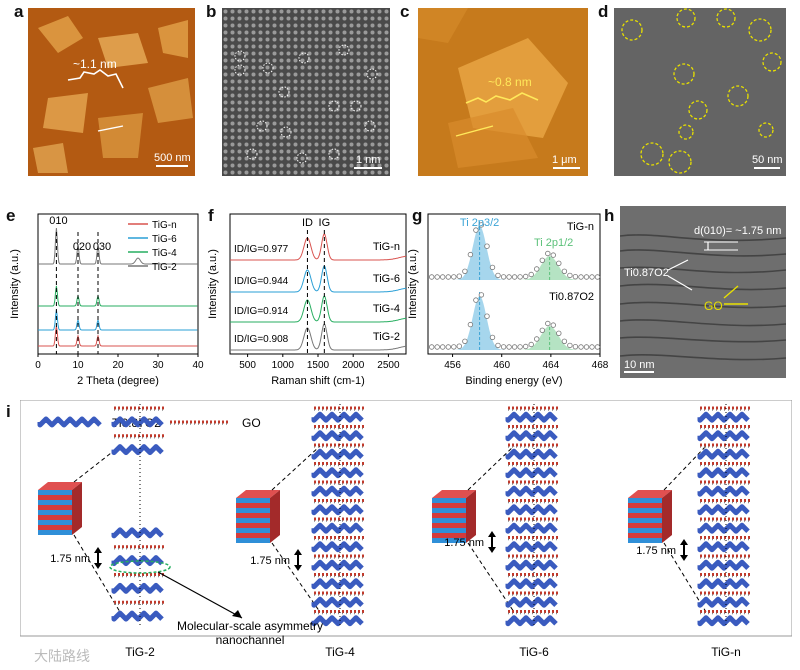  I want to click on panel-letter-d: d, so click(603, 11).